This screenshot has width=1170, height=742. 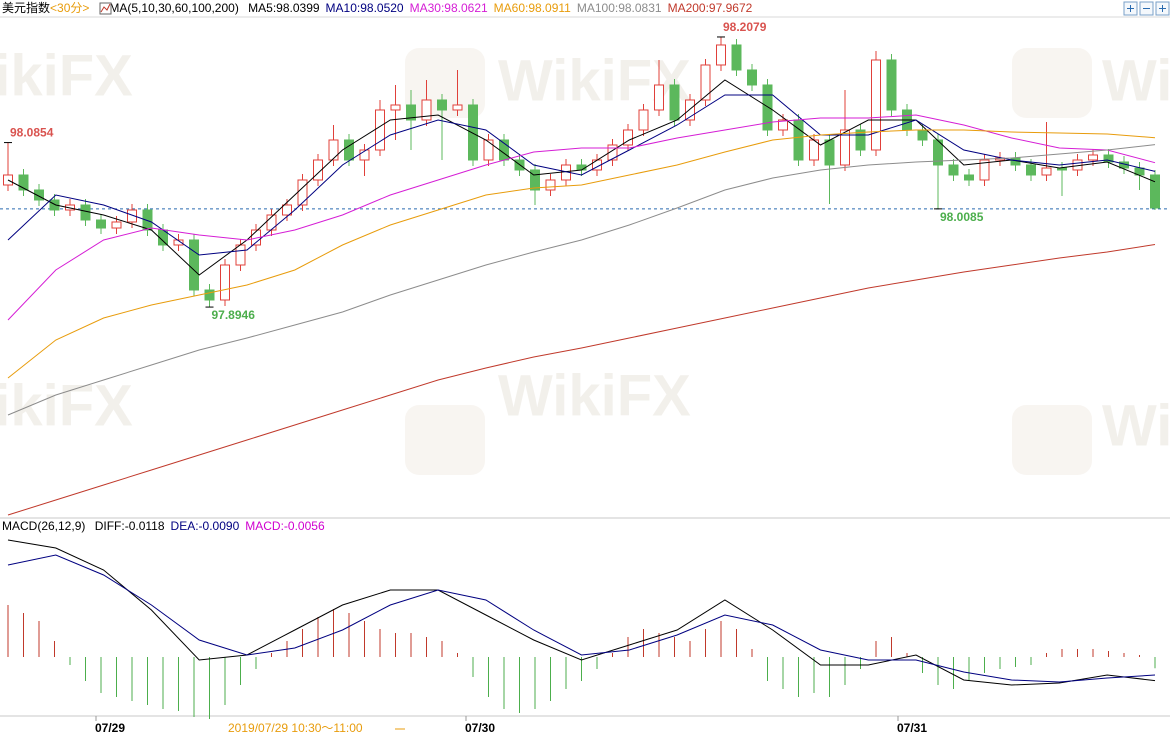 What do you see at coordinates (480, 728) in the screenshot?
I see `x-tick-label: 07/30` at bounding box center [480, 728].